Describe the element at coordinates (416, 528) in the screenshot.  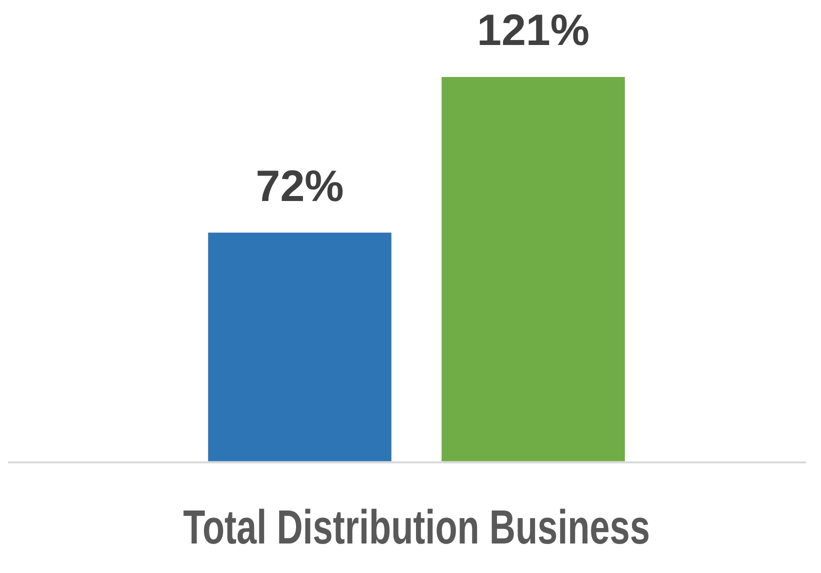
I see `x-axis-title: Total Distribution Business` at that location.